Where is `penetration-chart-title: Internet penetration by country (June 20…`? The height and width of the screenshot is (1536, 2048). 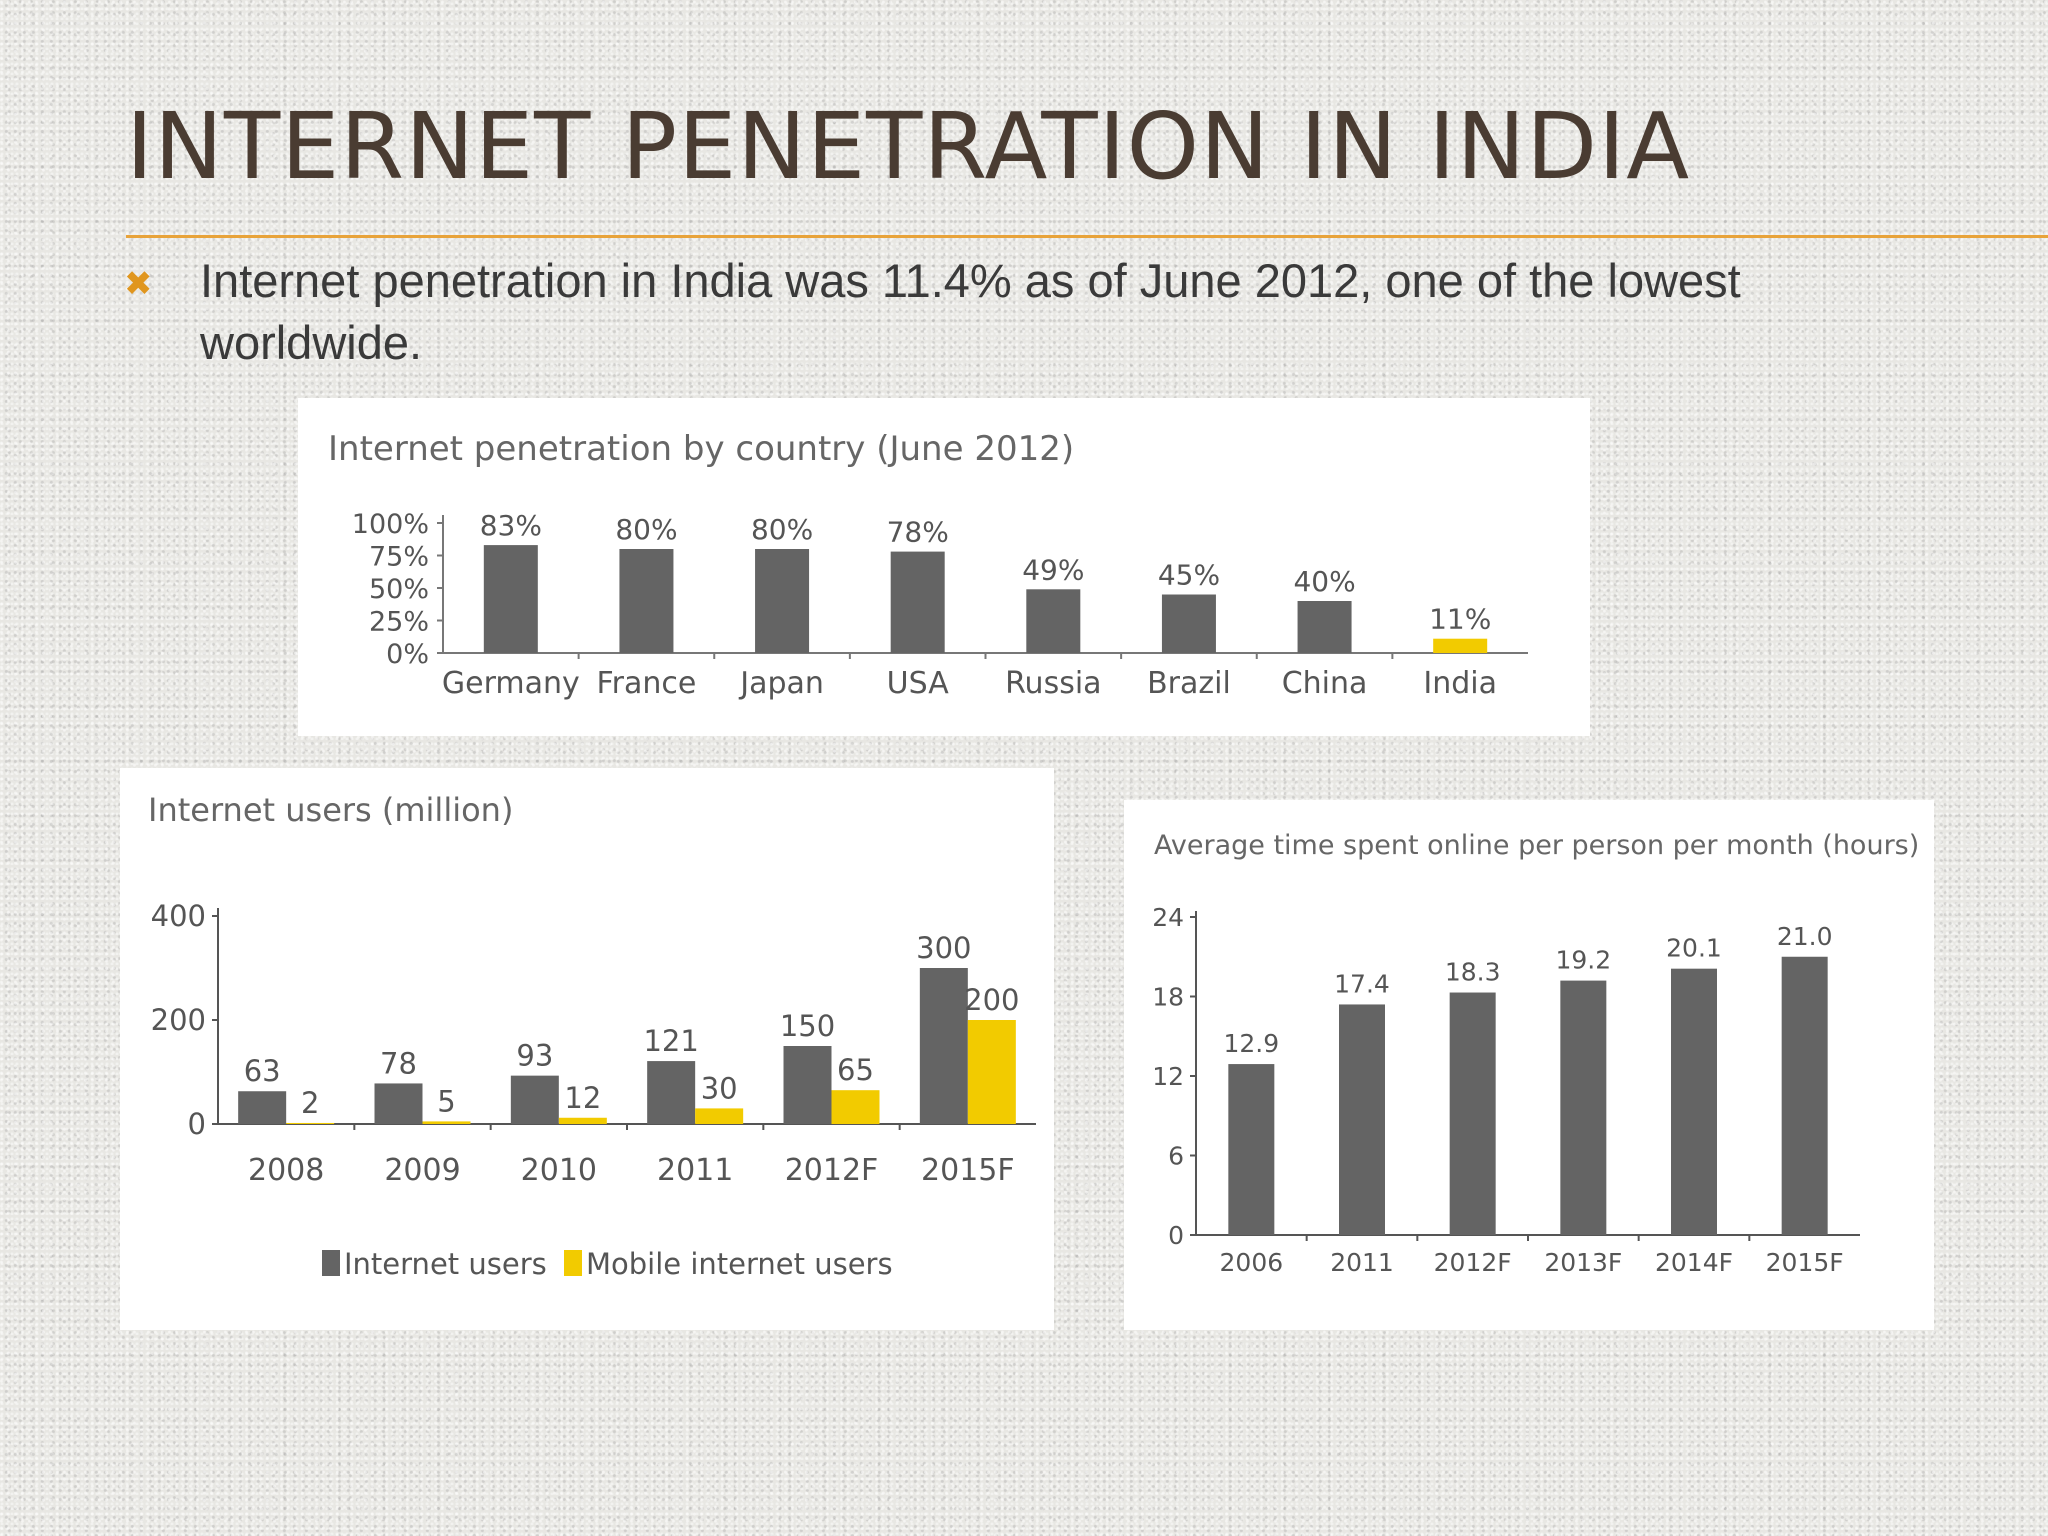
penetration-chart-title: Internet penetration by country (June 20… is located at coordinates (701, 449).